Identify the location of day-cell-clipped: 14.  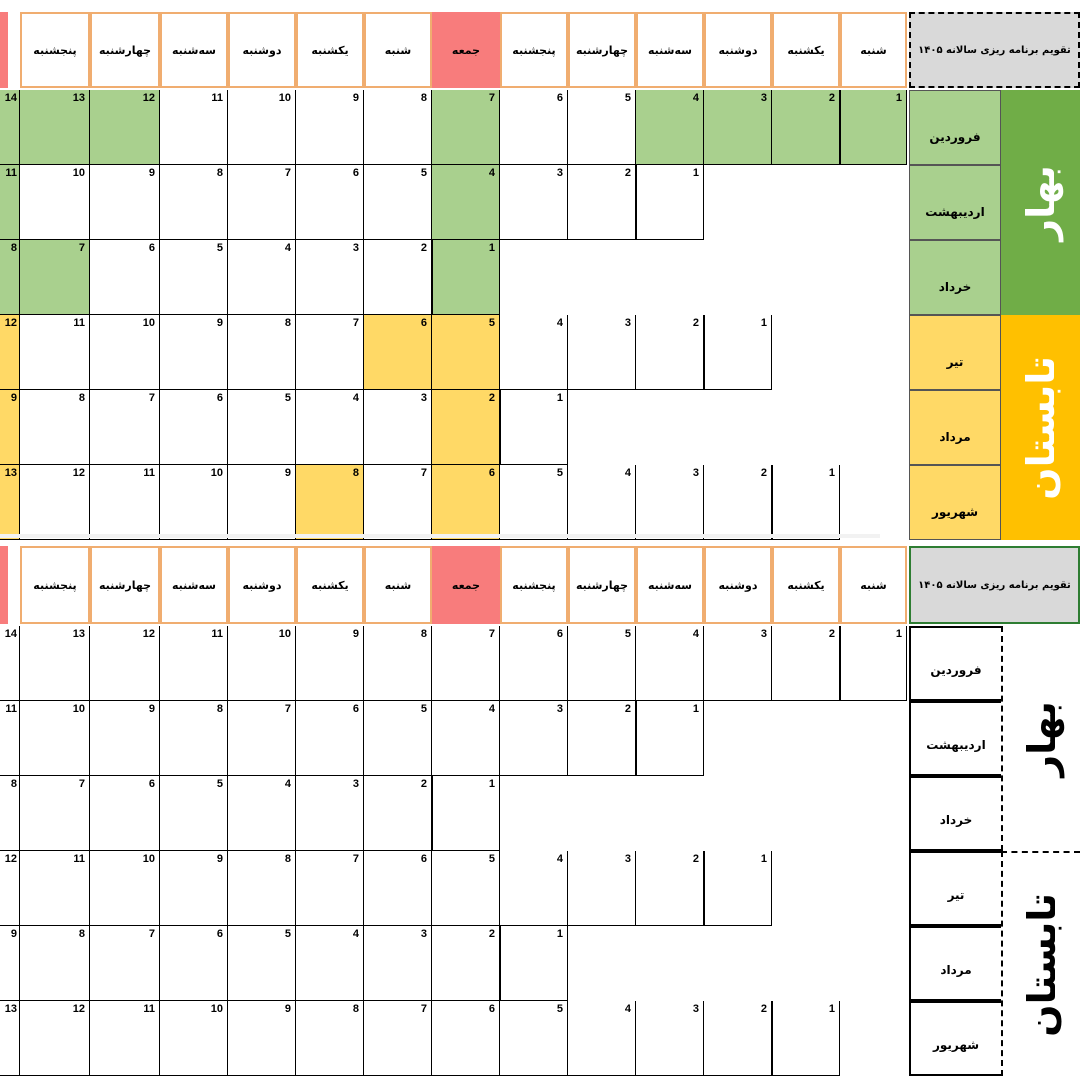
(10, 663).